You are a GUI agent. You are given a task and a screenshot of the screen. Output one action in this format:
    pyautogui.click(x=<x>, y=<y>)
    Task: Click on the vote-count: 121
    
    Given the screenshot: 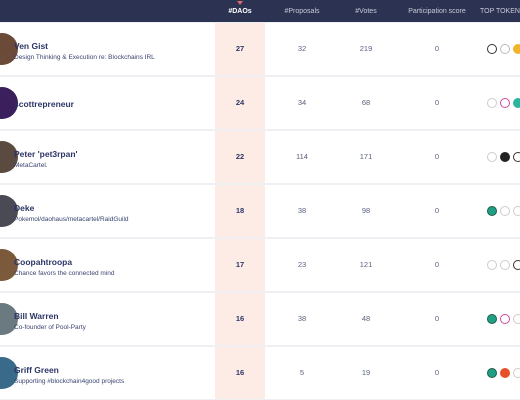 What is the action you would take?
    pyautogui.click(x=366, y=264)
    